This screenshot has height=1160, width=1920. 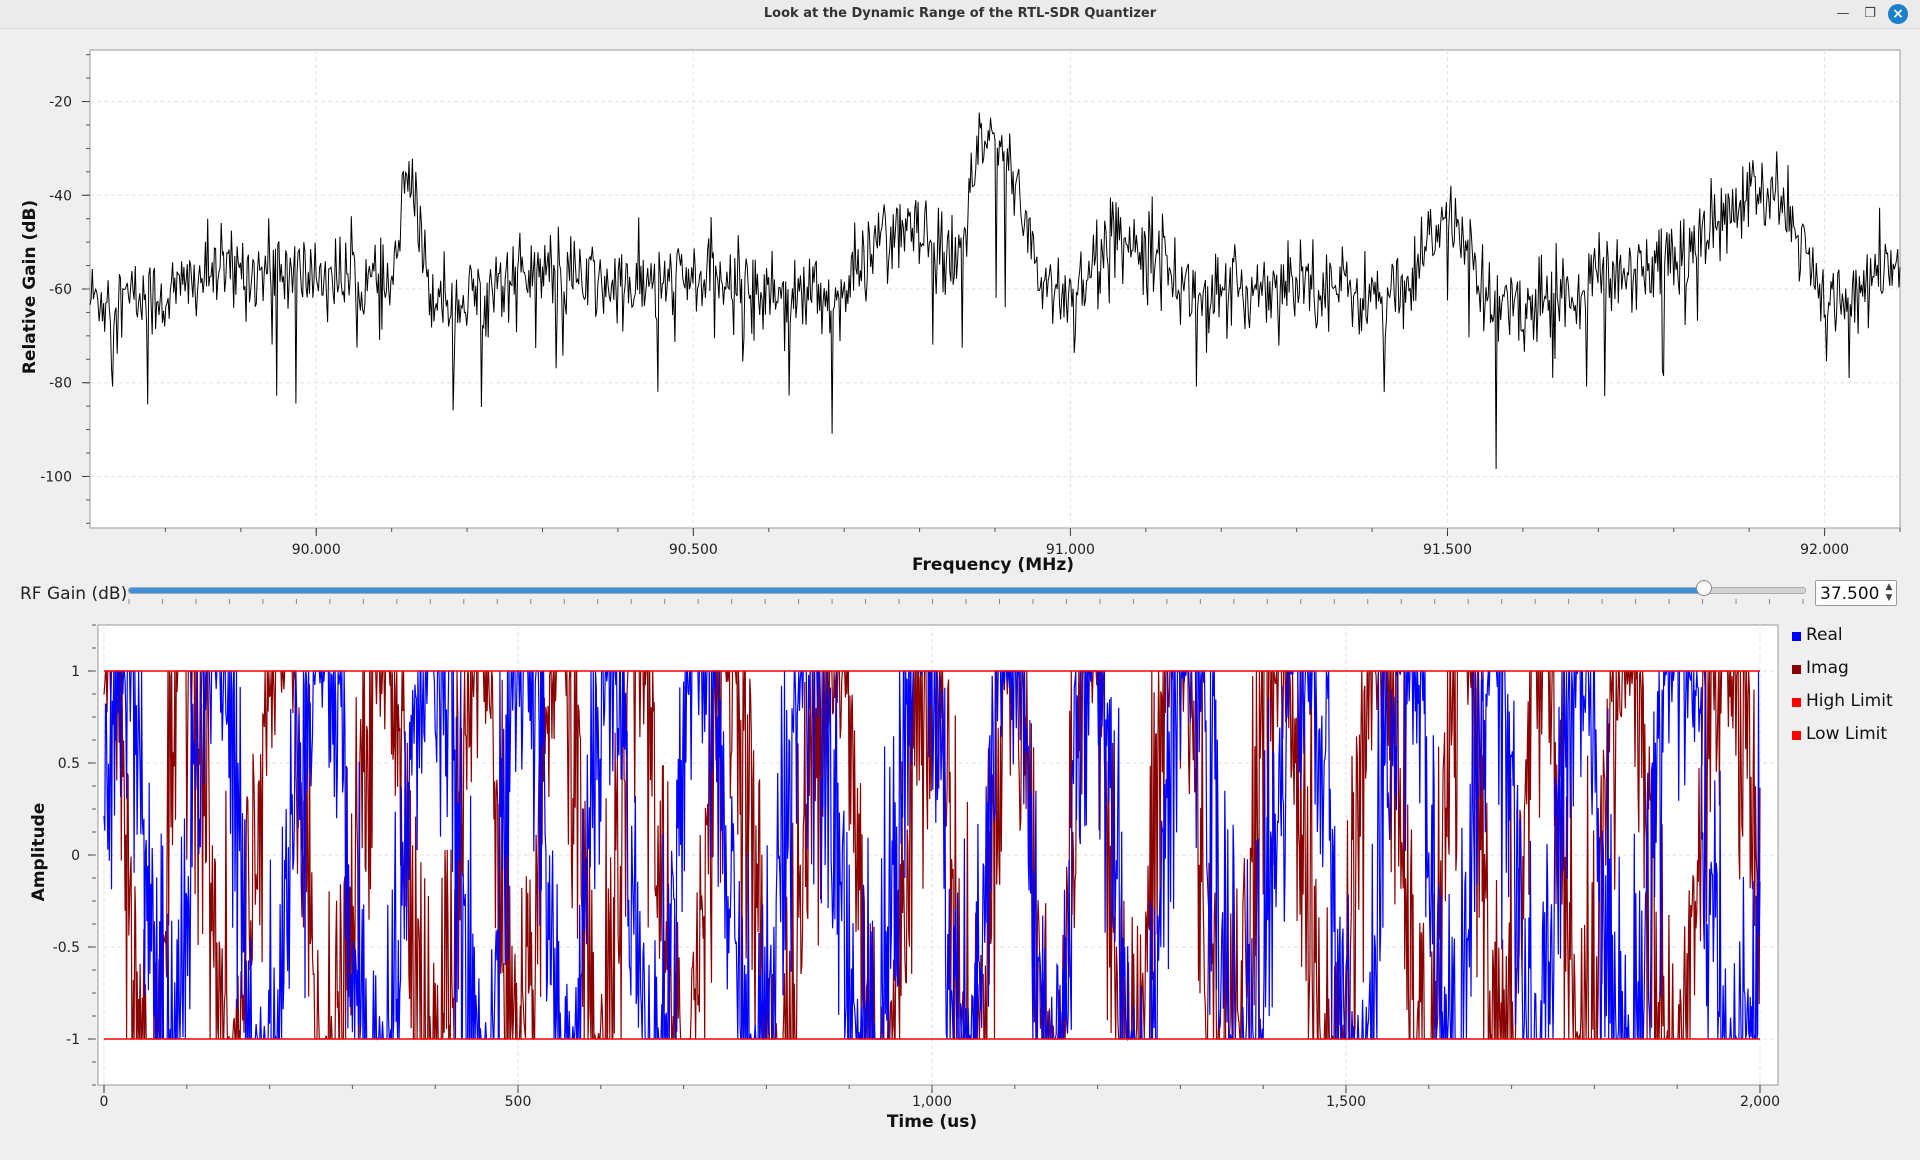 What do you see at coordinates (1849, 701) in the screenshot?
I see `legend-label-high-limit: High Limit` at bounding box center [1849, 701].